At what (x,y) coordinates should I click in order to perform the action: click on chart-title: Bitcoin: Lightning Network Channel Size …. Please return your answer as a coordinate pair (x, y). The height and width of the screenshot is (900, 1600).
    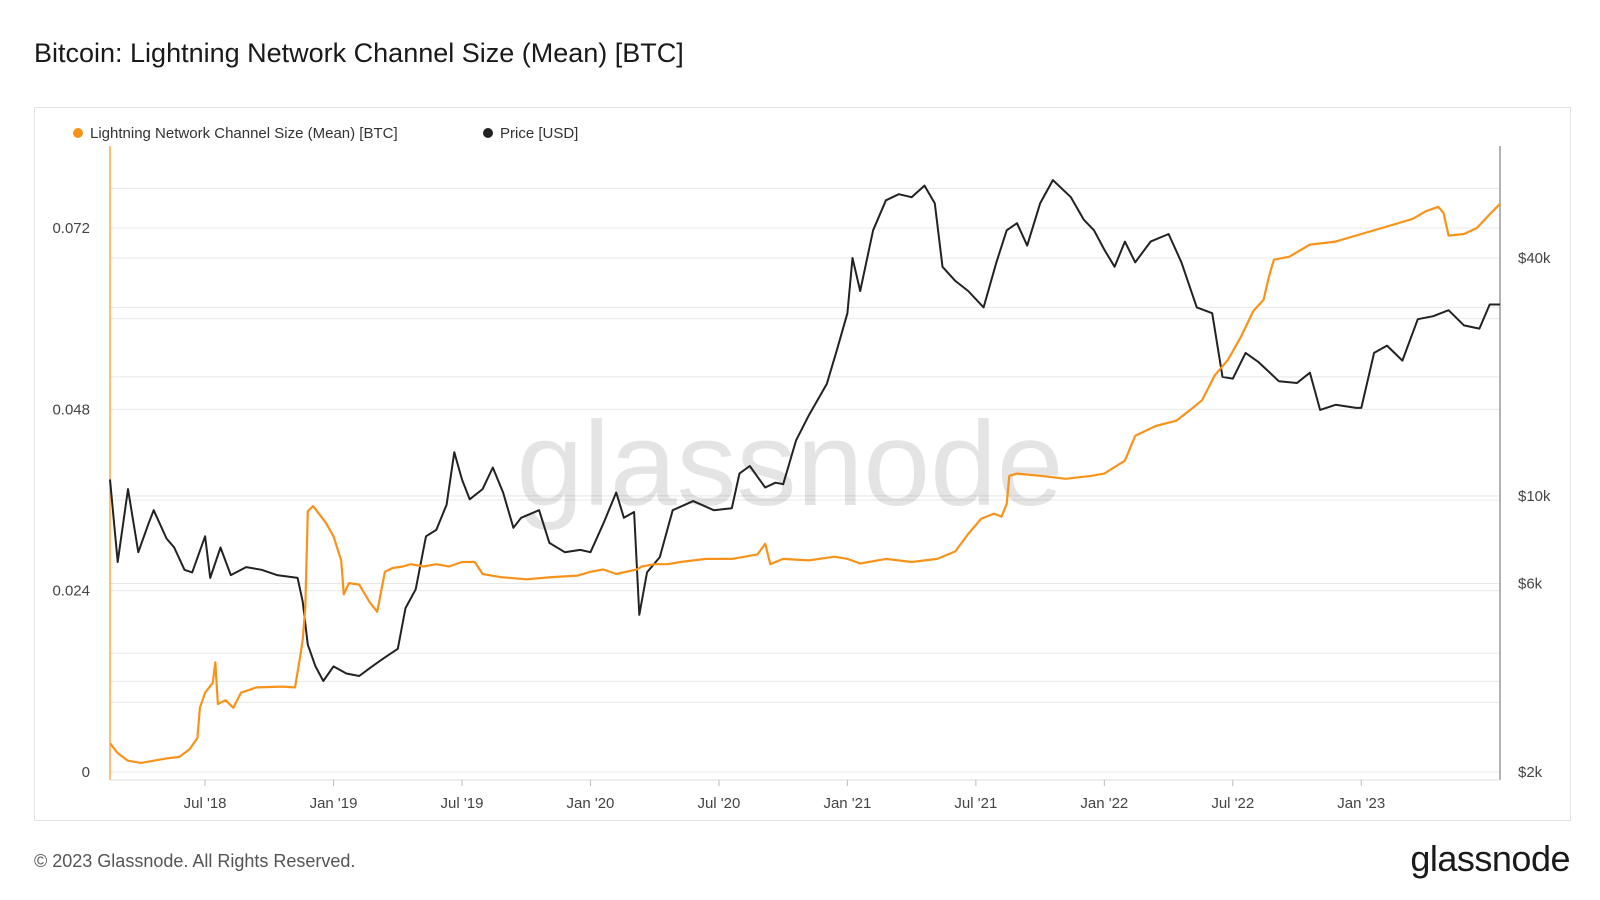
    Looking at the image, I should click on (359, 53).